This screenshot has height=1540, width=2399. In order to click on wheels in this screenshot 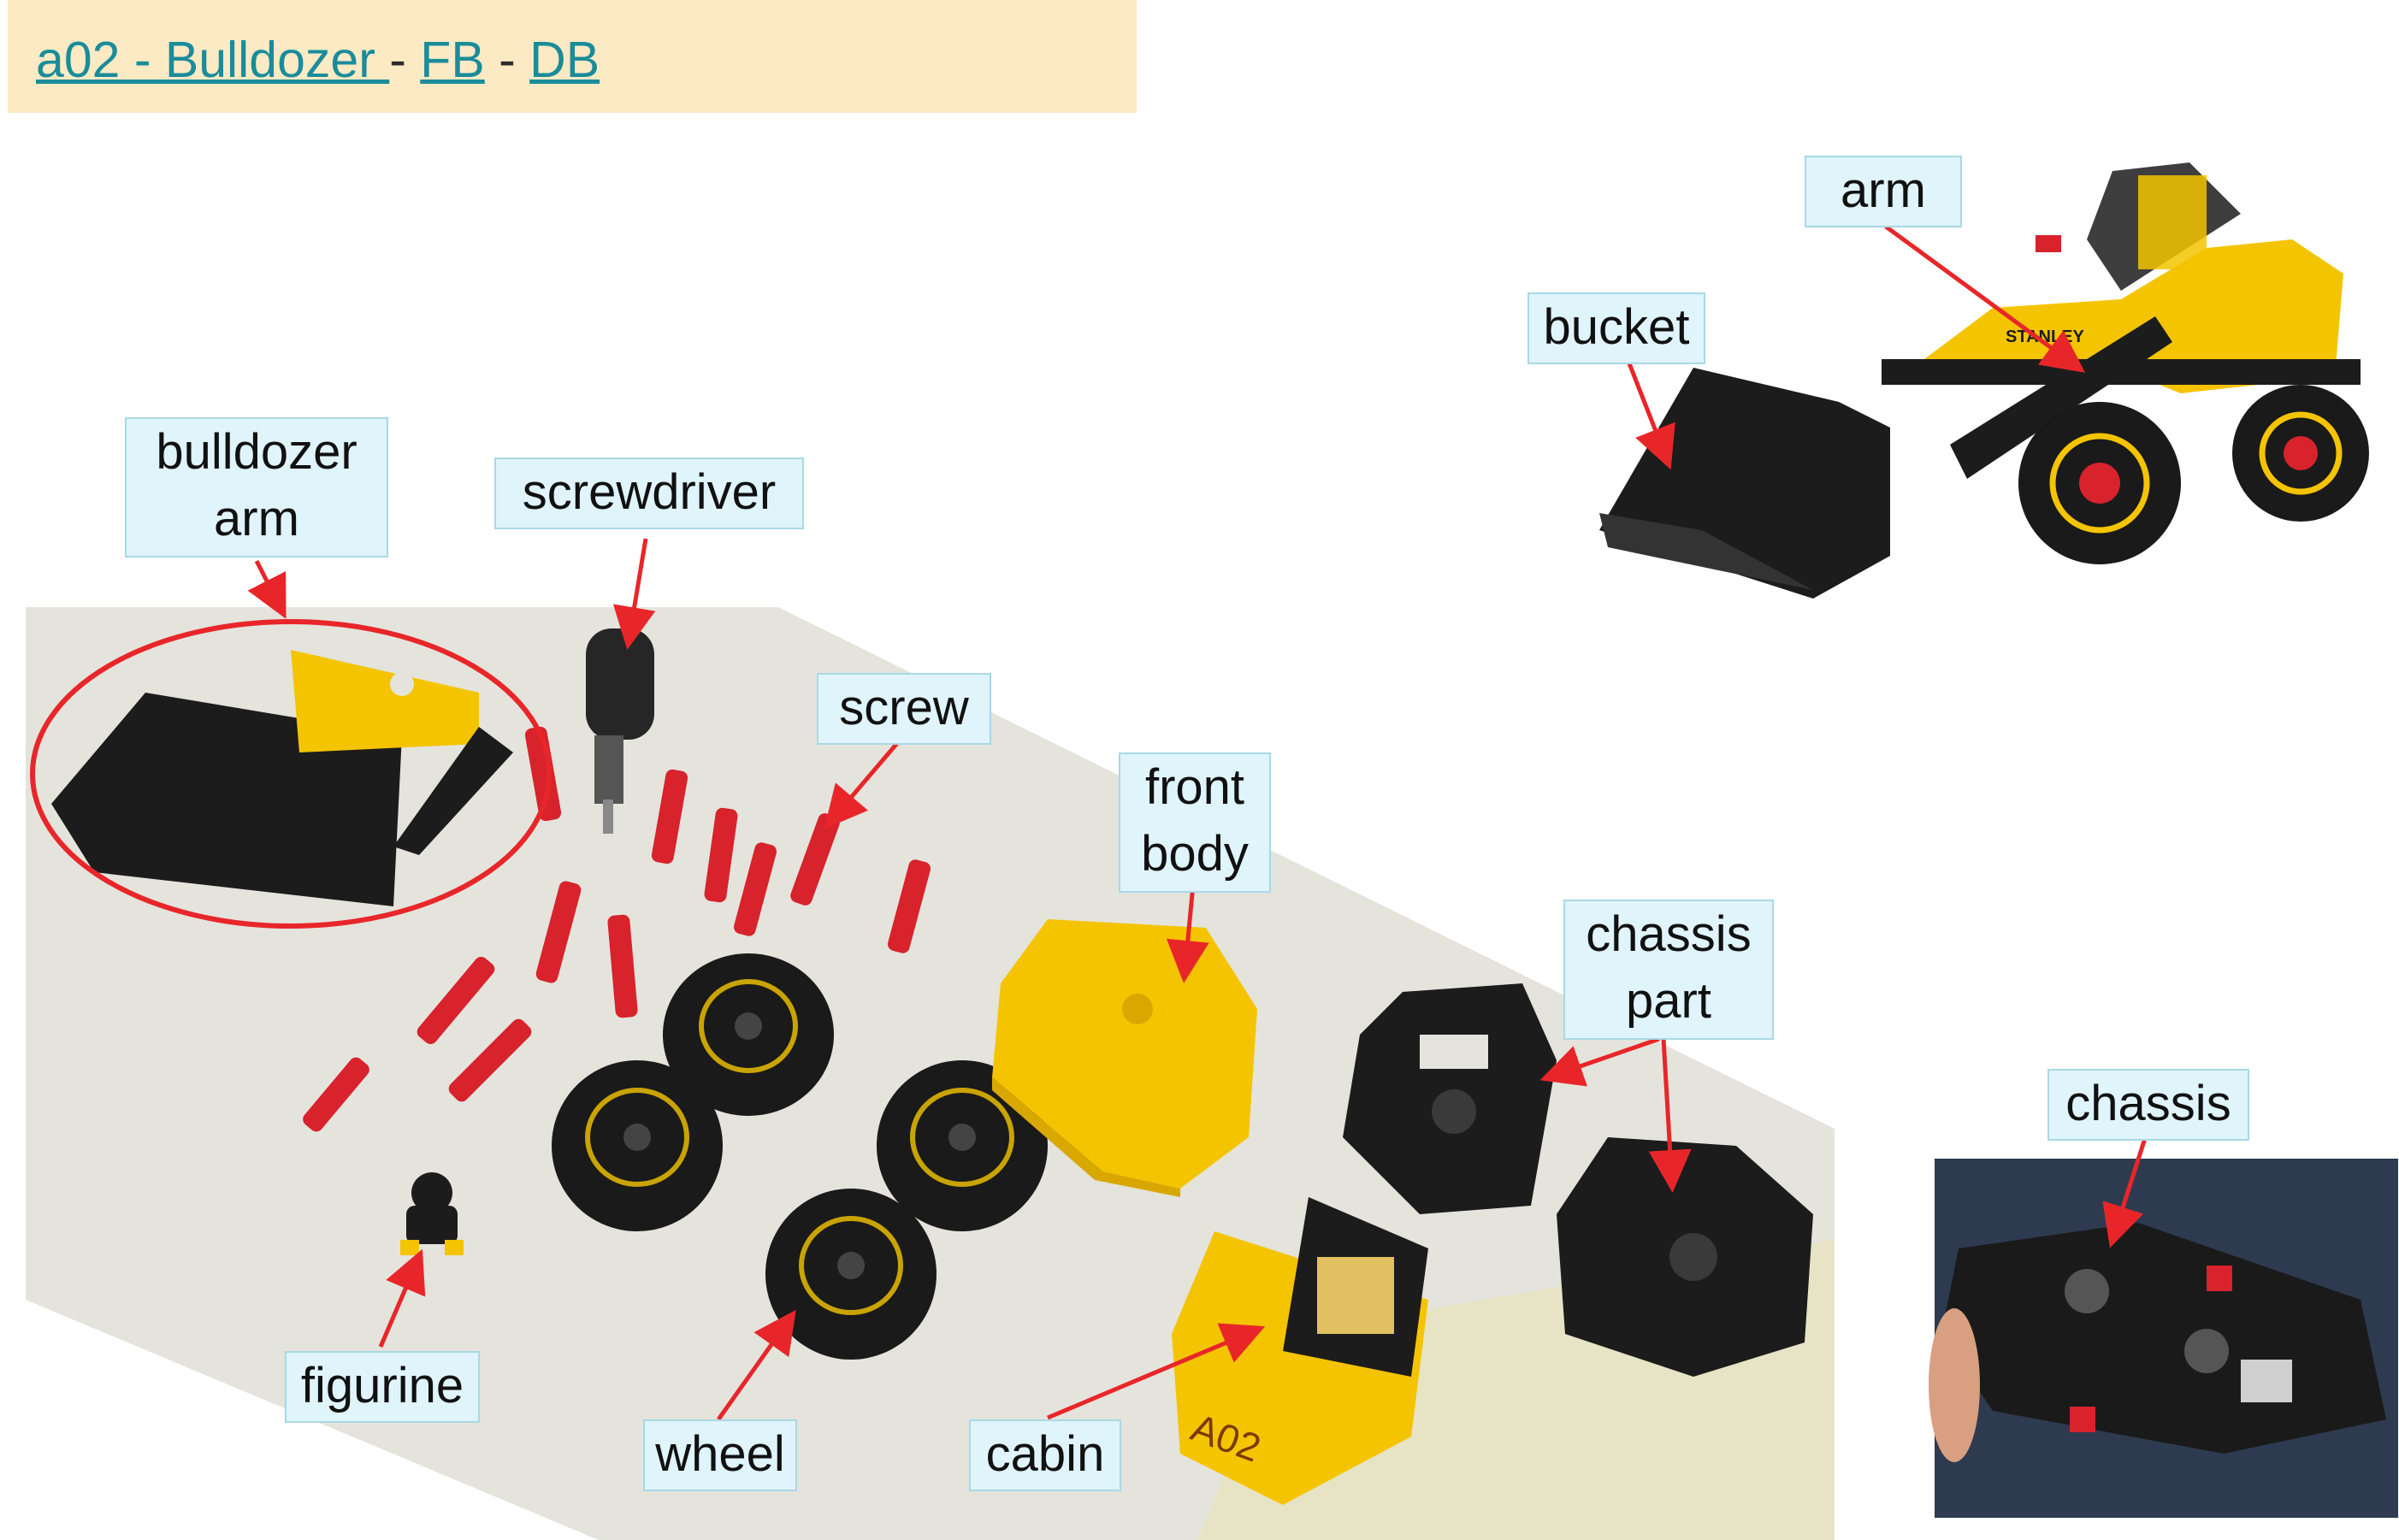, I will do `click(800, 1157)`.